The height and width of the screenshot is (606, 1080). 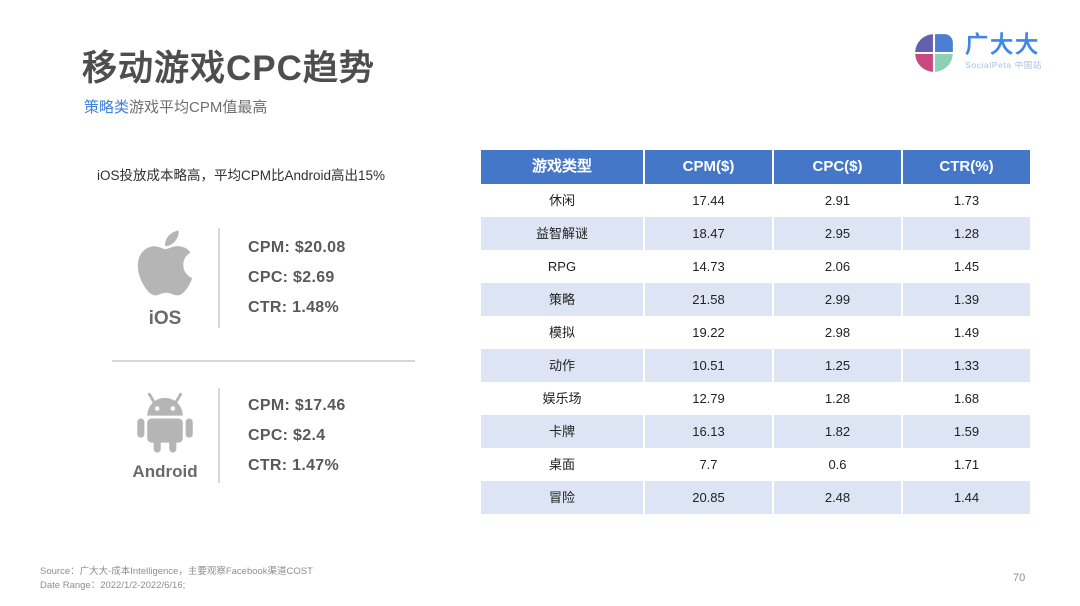 What do you see at coordinates (837, 365) in the screenshot?
I see `table-cell: 1.25` at bounding box center [837, 365].